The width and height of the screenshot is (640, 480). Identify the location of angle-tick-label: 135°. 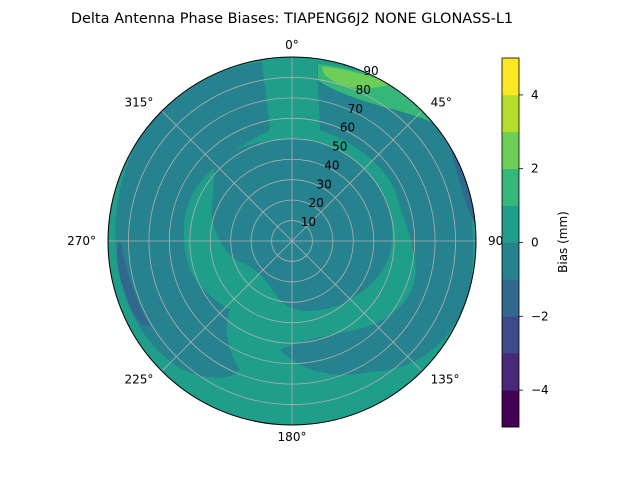
(445, 380).